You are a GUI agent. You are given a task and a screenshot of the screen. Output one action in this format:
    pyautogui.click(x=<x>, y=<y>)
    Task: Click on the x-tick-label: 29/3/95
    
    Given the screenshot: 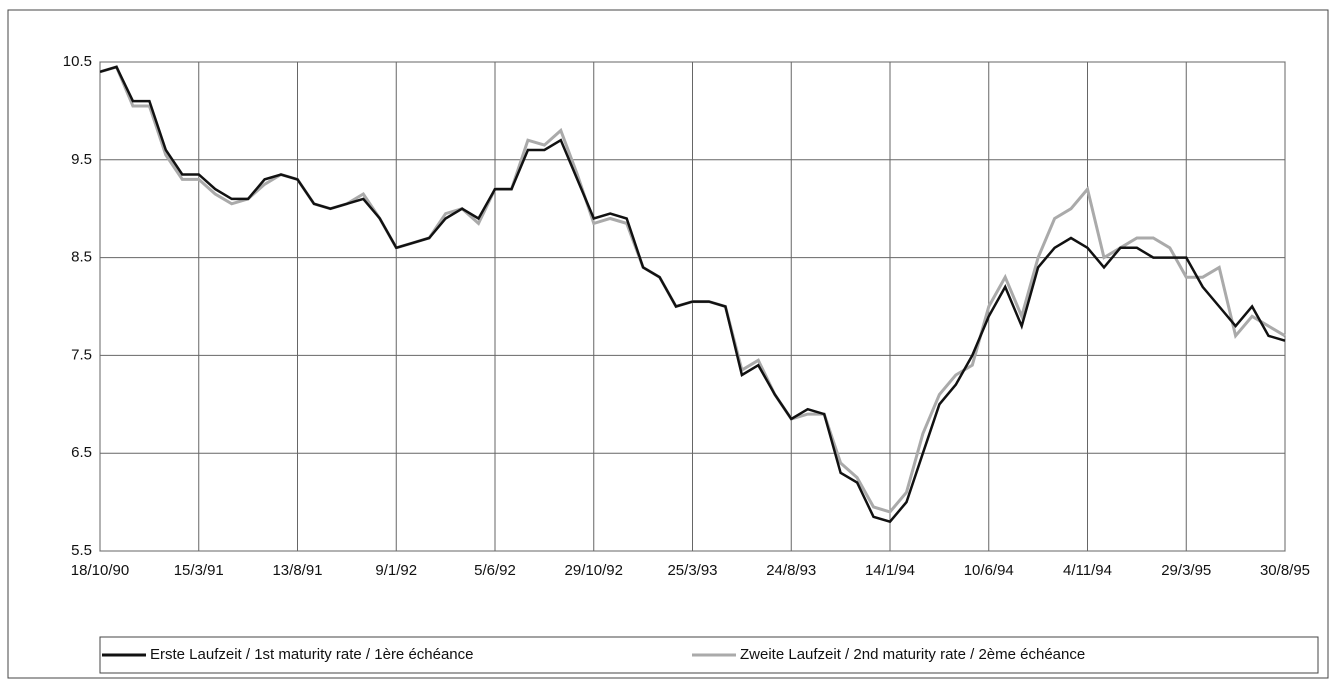 What is the action you would take?
    pyautogui.click(x=1186, y=570)
    